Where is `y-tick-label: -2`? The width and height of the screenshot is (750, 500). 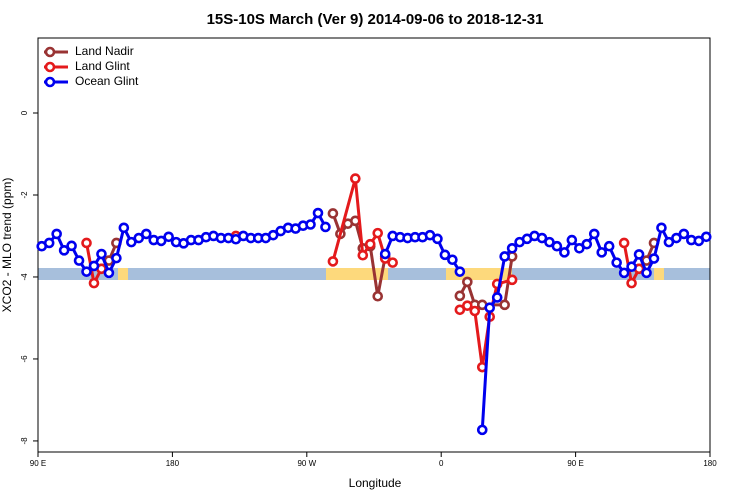 y-tick-label: -2 is located at coordinates (24, 195).